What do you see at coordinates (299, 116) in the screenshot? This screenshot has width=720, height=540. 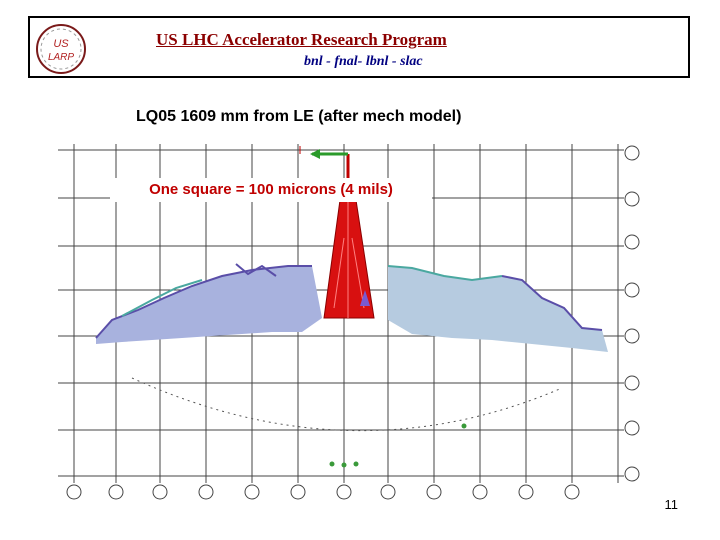 I see `slide-title: LQ05 1609 mm from LE (after mech model)` at bounding box center [299, 116].